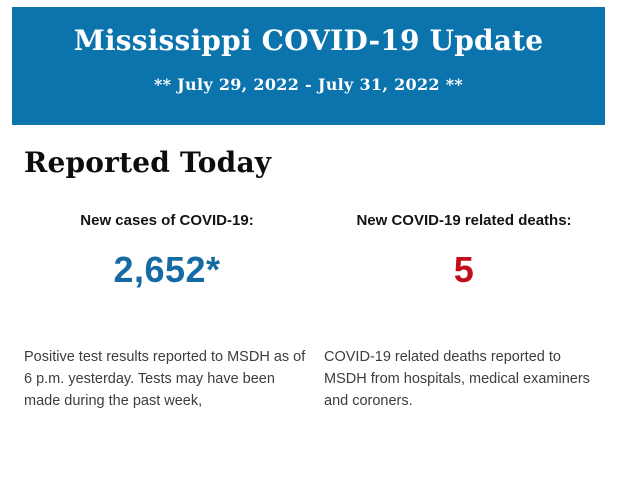  Describe the element at coordinates (167, 220) in the screenshot. I see `new-cases-label: New cases of COVID-19:` at that location.